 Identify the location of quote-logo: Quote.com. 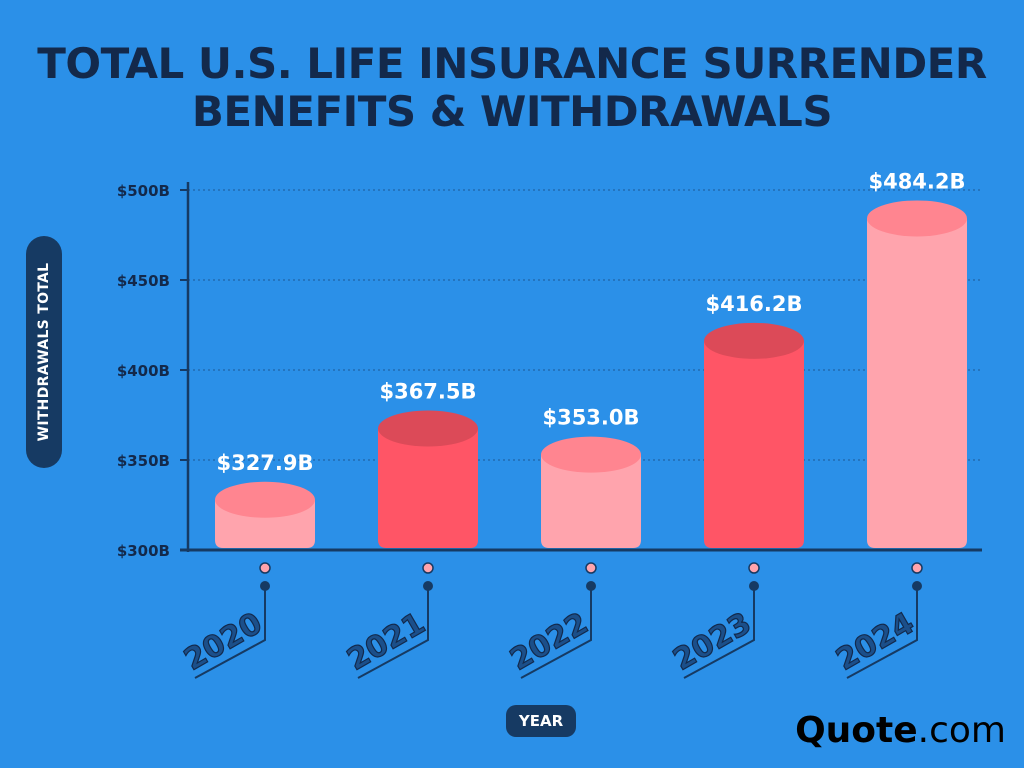
(900, 730).